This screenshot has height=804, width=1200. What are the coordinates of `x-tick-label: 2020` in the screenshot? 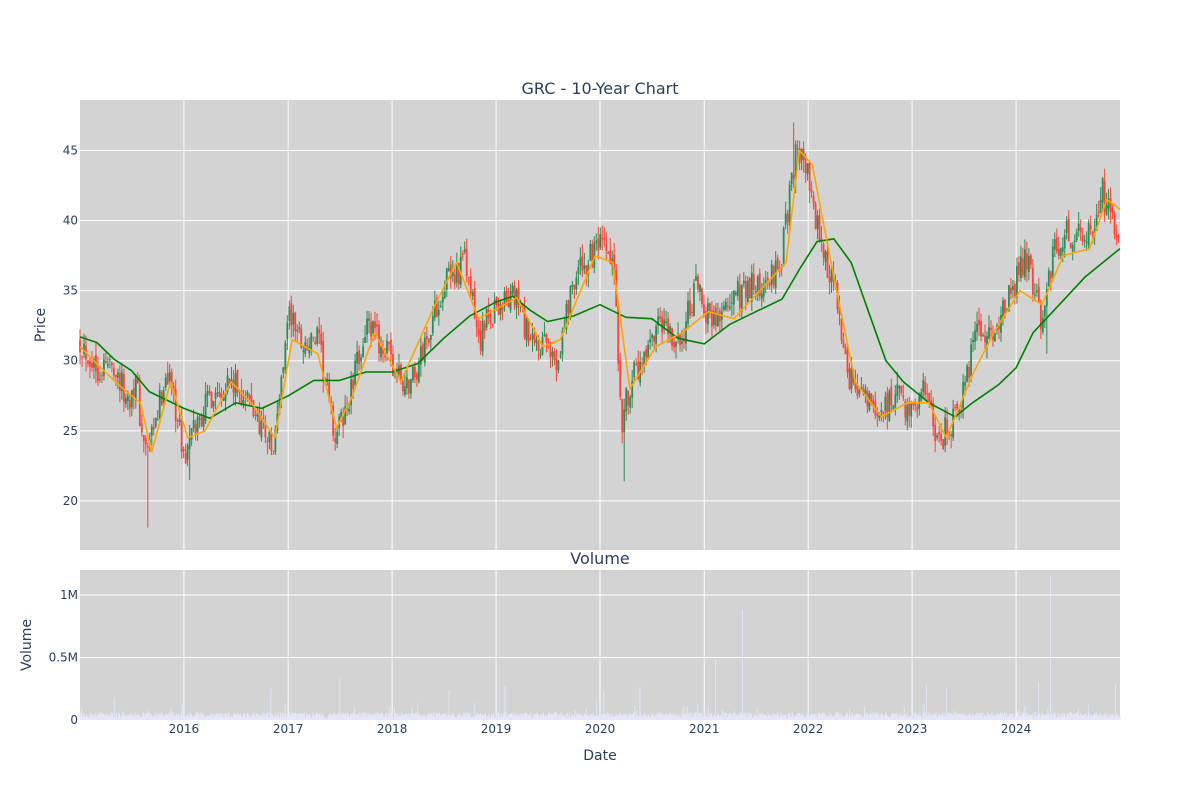 It's located at (600, 729).